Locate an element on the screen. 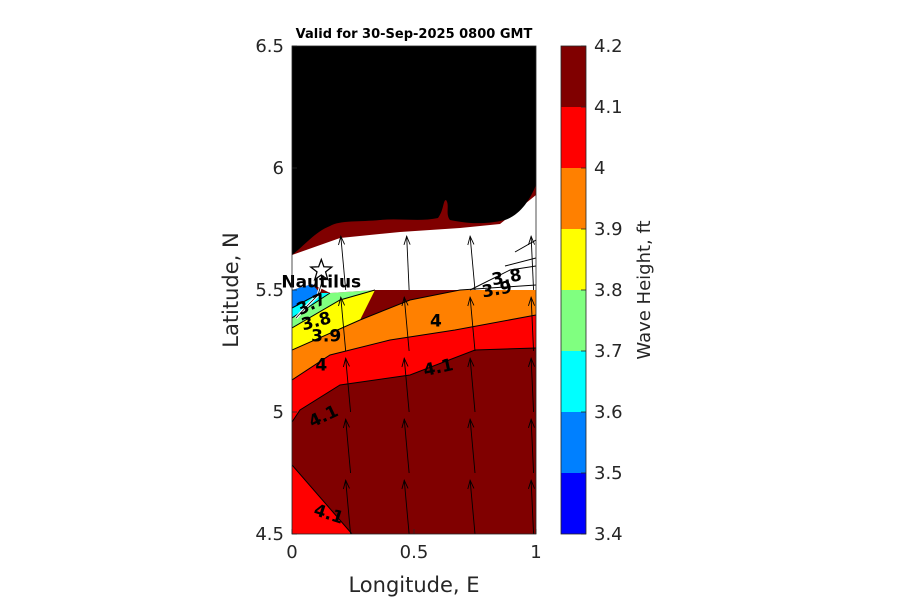  colorbar-tick-label: 4 is located at coordinates (599, 168).